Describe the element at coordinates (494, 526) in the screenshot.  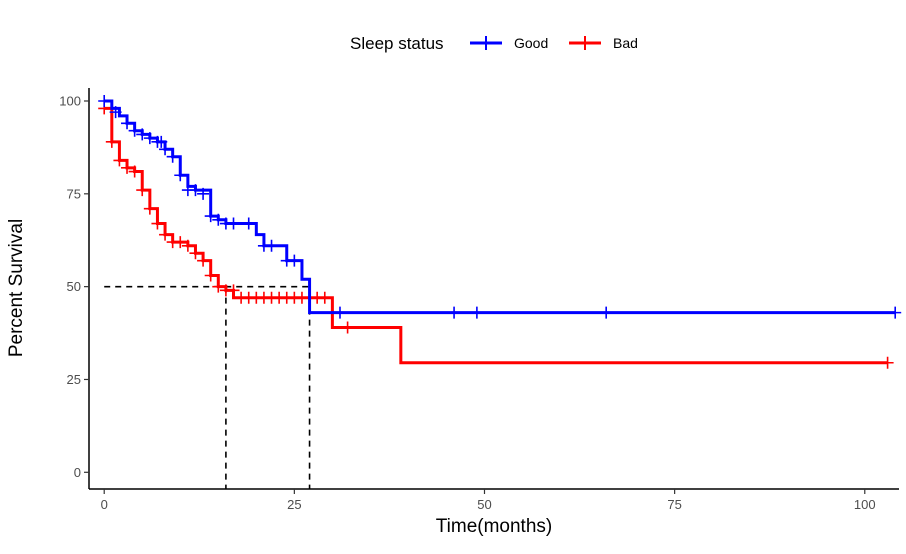
I see `x-axis-title: Time(months)` at that location.